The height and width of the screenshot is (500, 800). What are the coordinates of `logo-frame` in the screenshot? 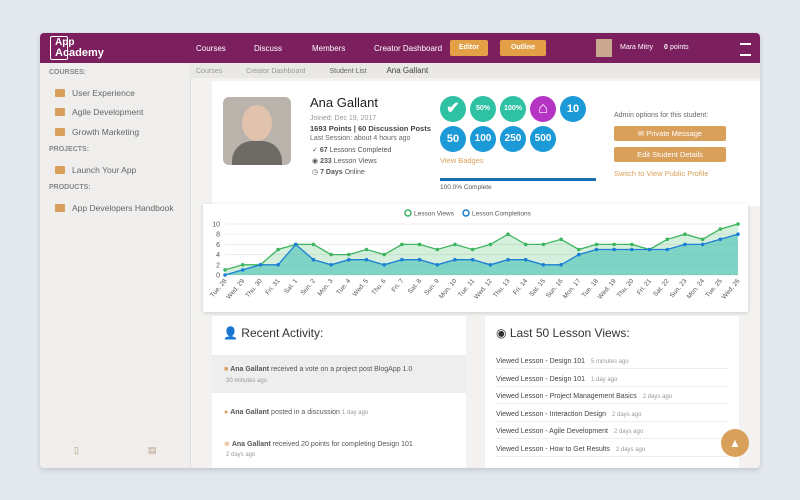 It's located at (59, 48).